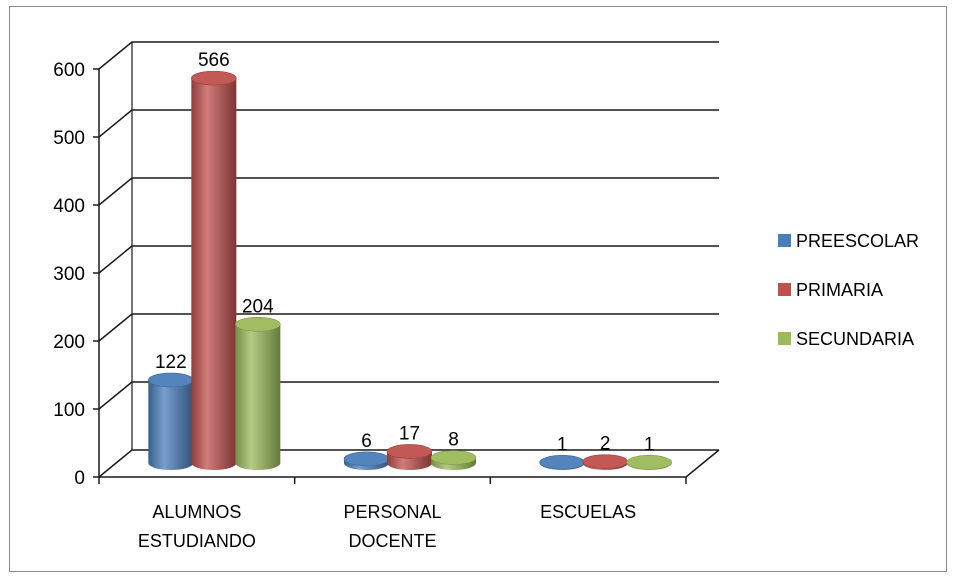  I want to click on gridline, so click(408, 55).